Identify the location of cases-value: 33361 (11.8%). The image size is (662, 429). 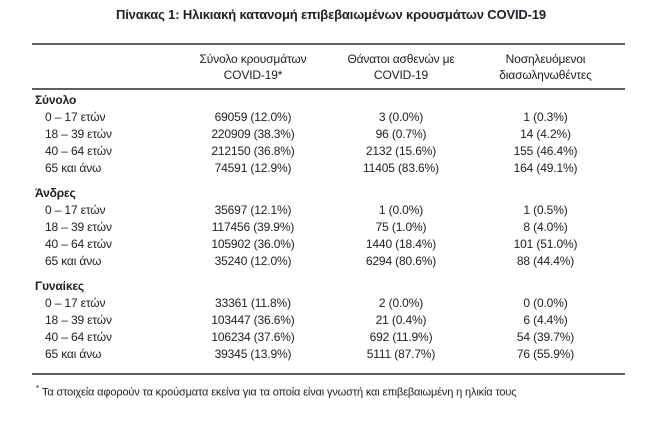
(253, 303).